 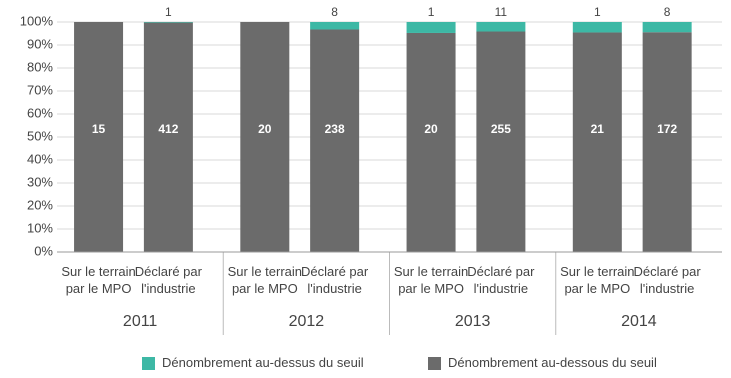 What do you see at coordinates (40, 43) in the screenshot?
I see `y-tick-label: 90%` at bounding box center [40, 43].